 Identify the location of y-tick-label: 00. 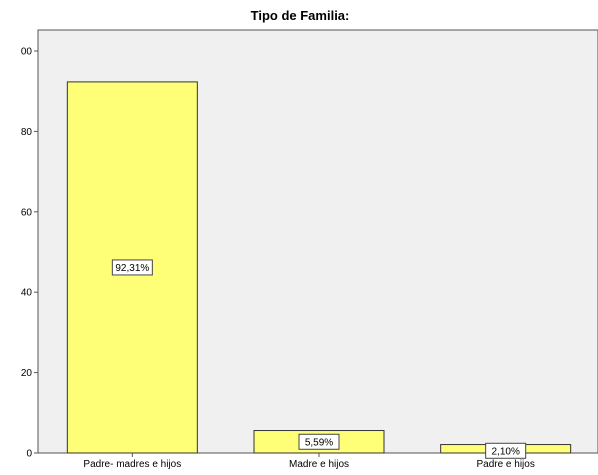
(27, 52).